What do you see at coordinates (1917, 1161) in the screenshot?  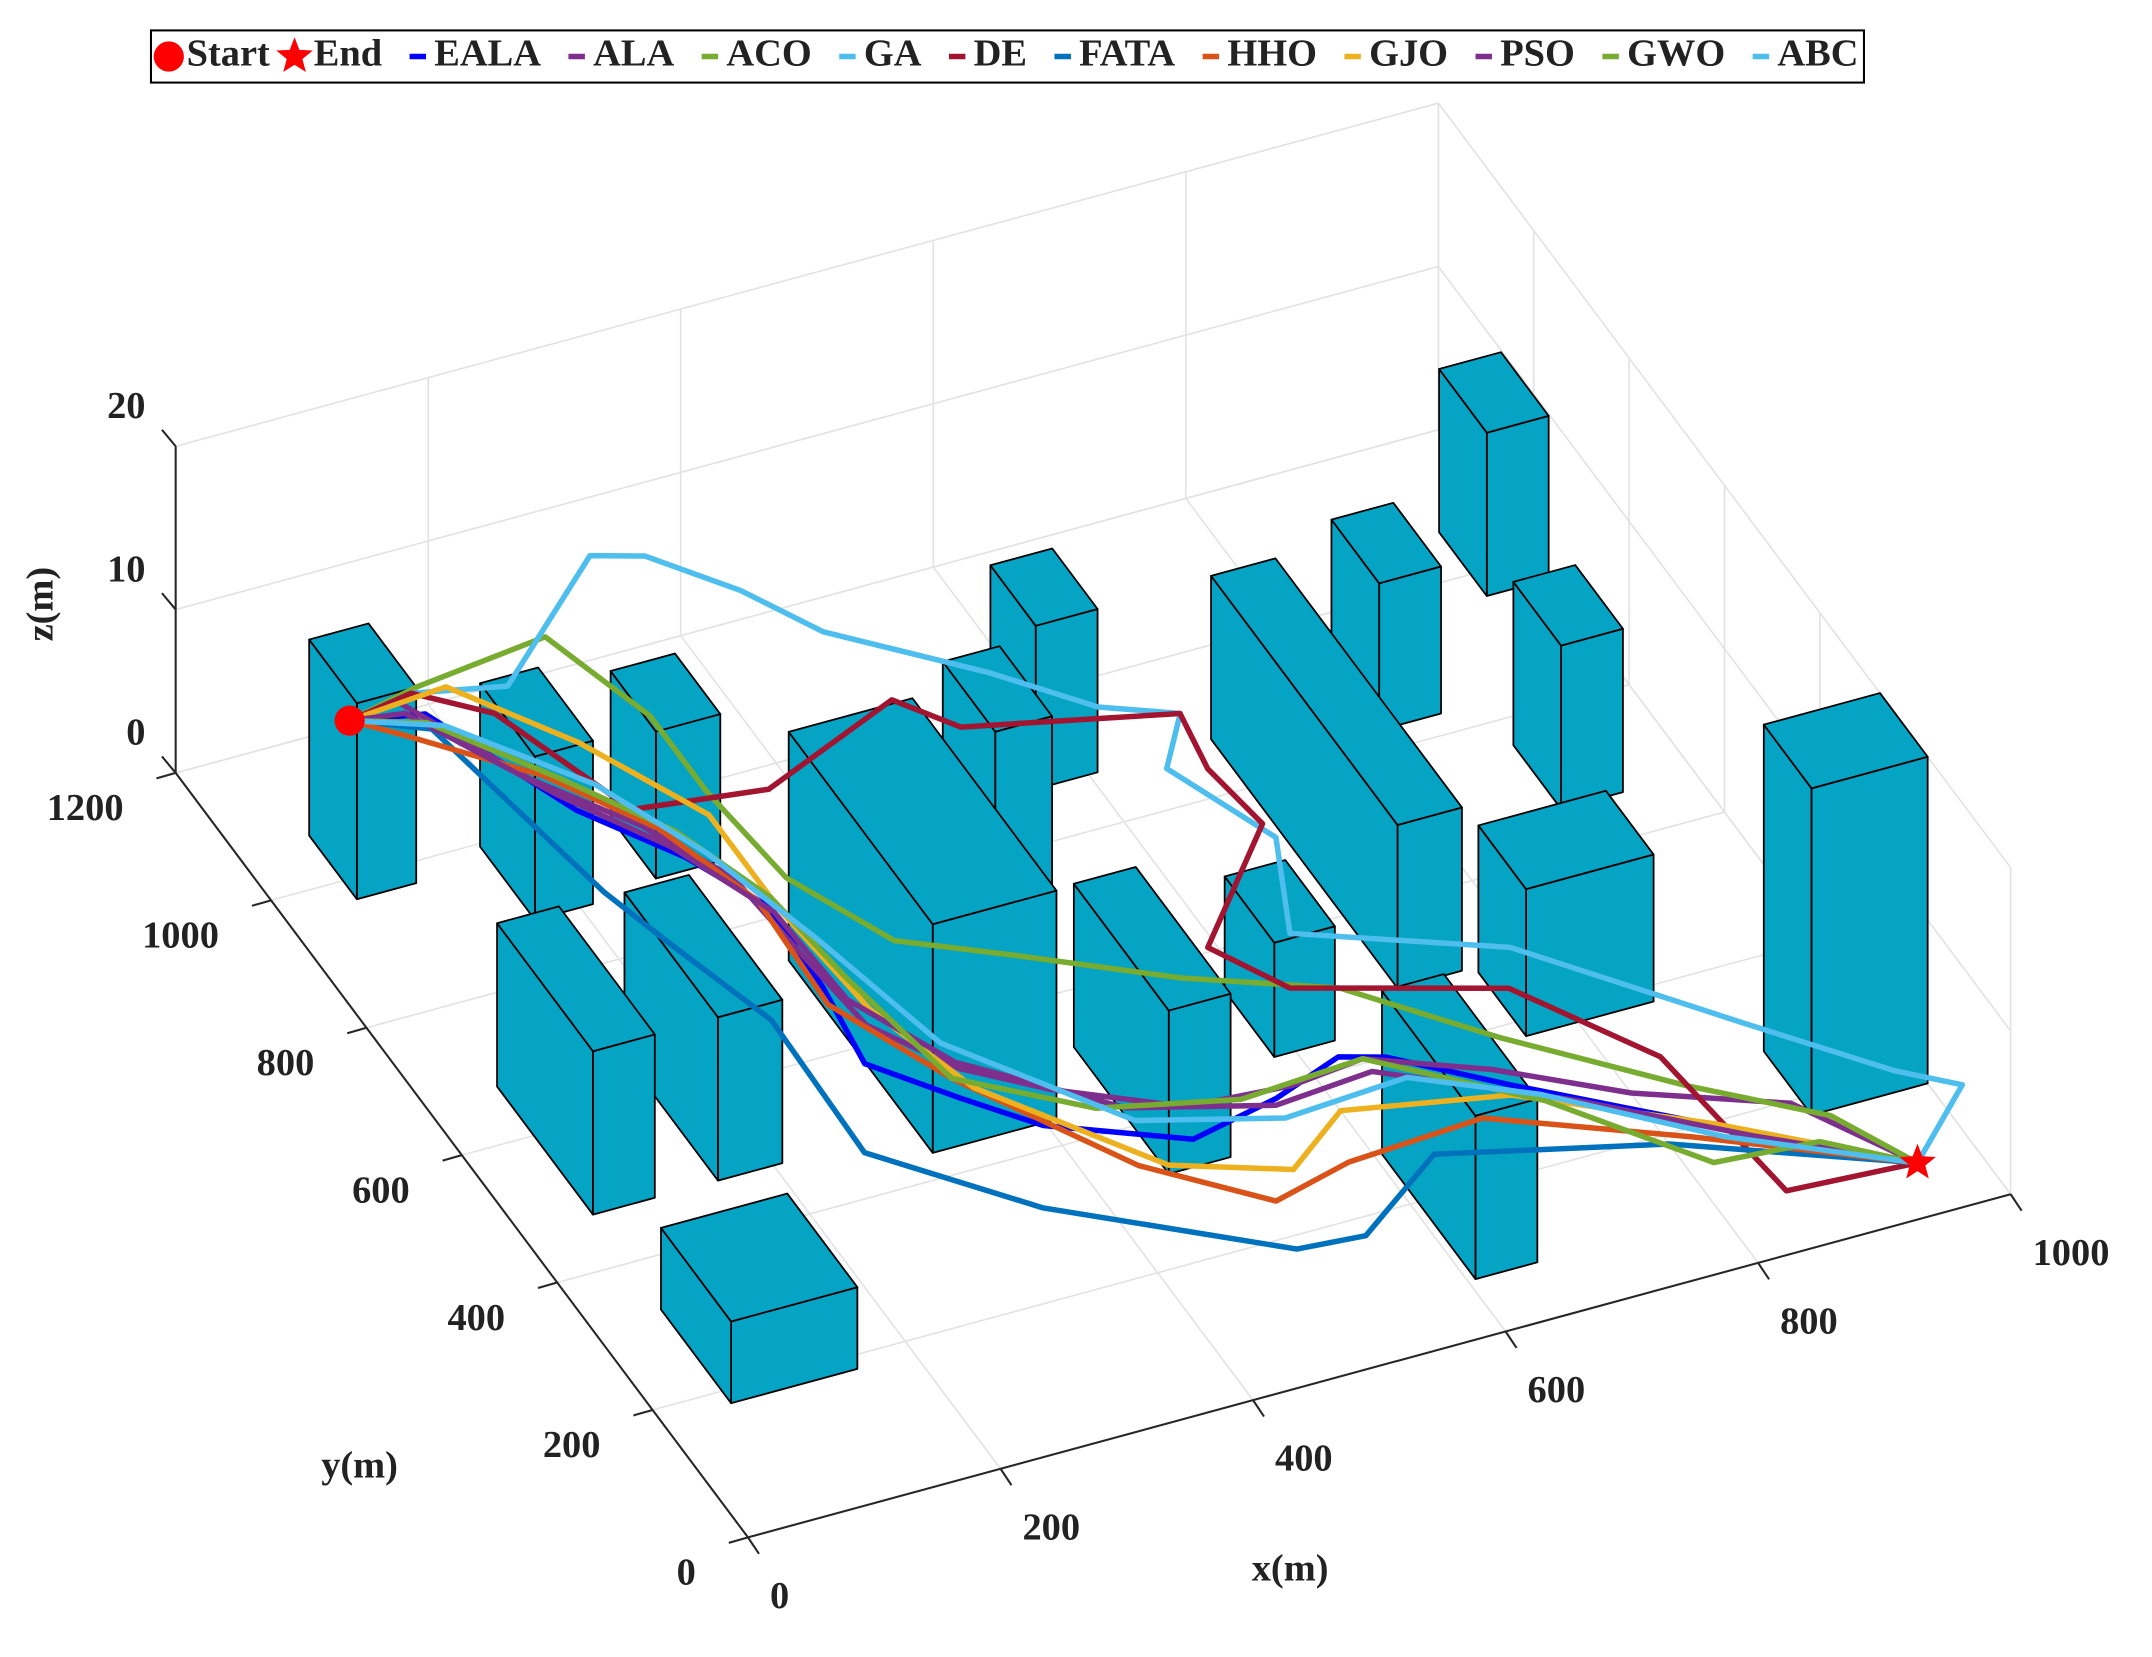 I see `end-marker` at bounding box center [1917, 1161].